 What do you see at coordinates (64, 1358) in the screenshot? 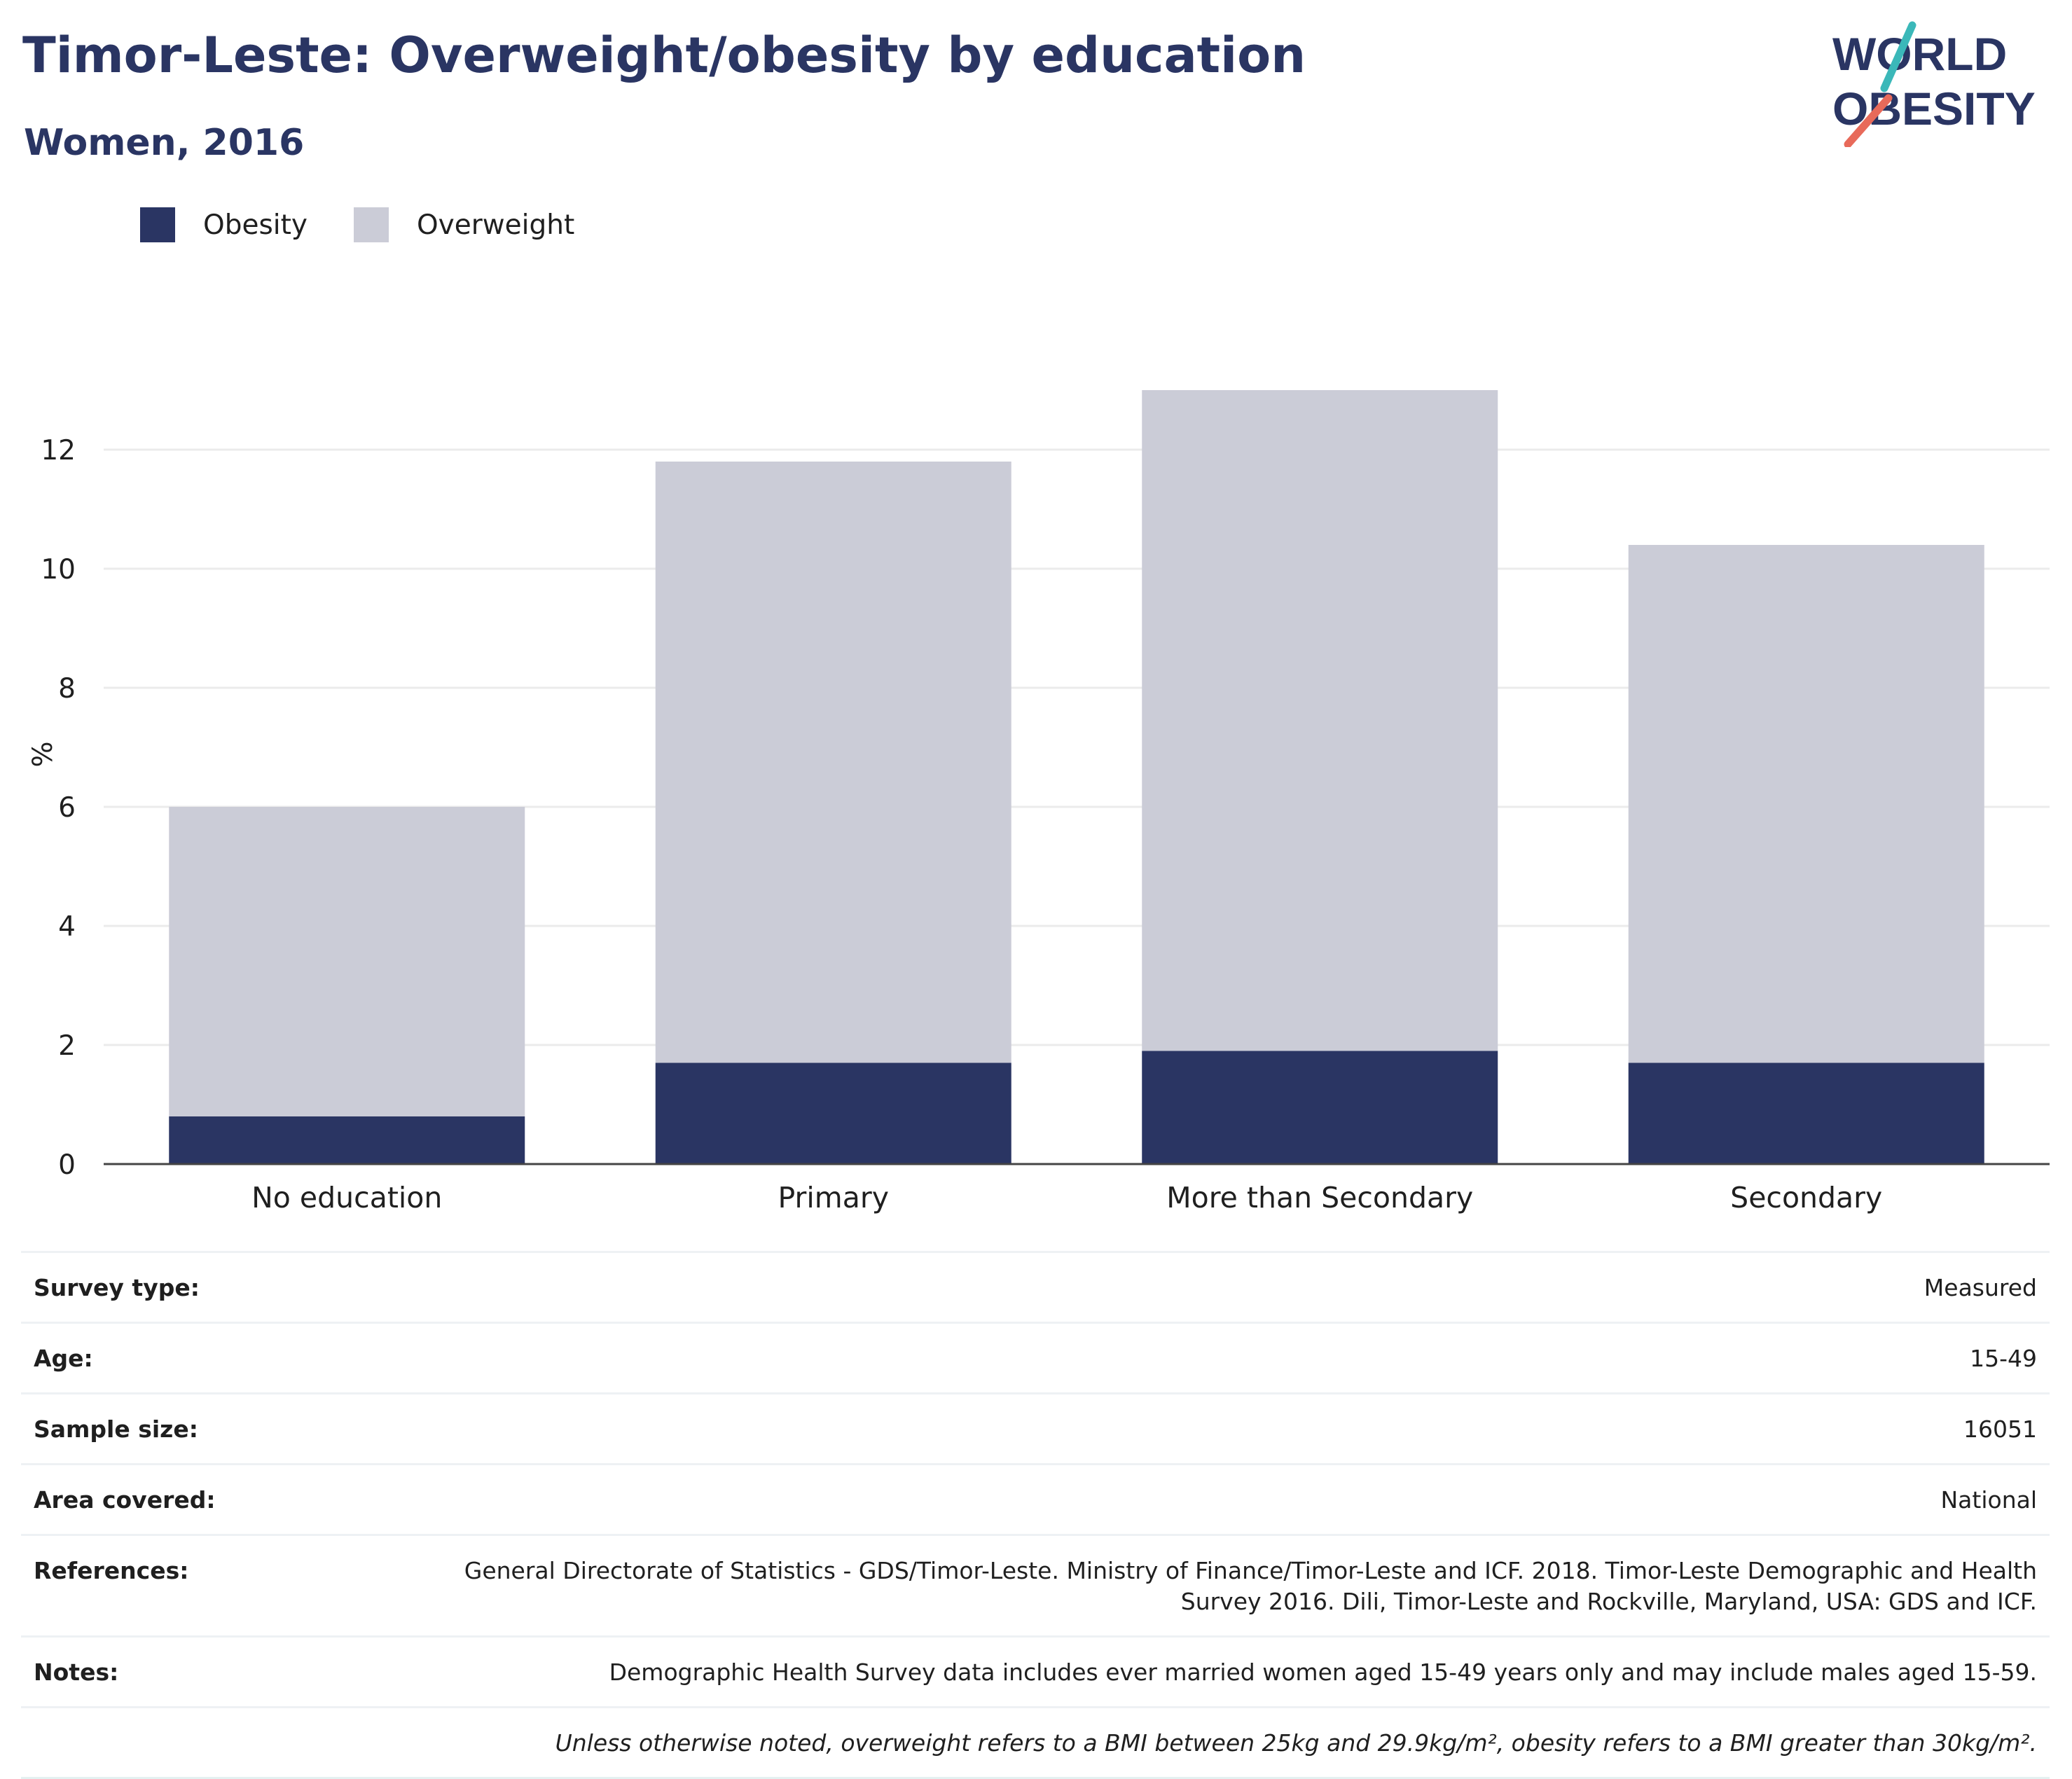
I see `info-label: Age:` at bounding box center [64, 1358].